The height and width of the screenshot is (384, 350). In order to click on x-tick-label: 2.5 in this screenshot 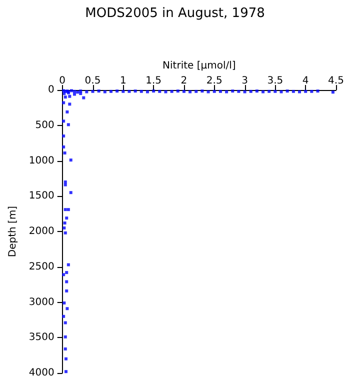, I will do `click(214, 81)`.